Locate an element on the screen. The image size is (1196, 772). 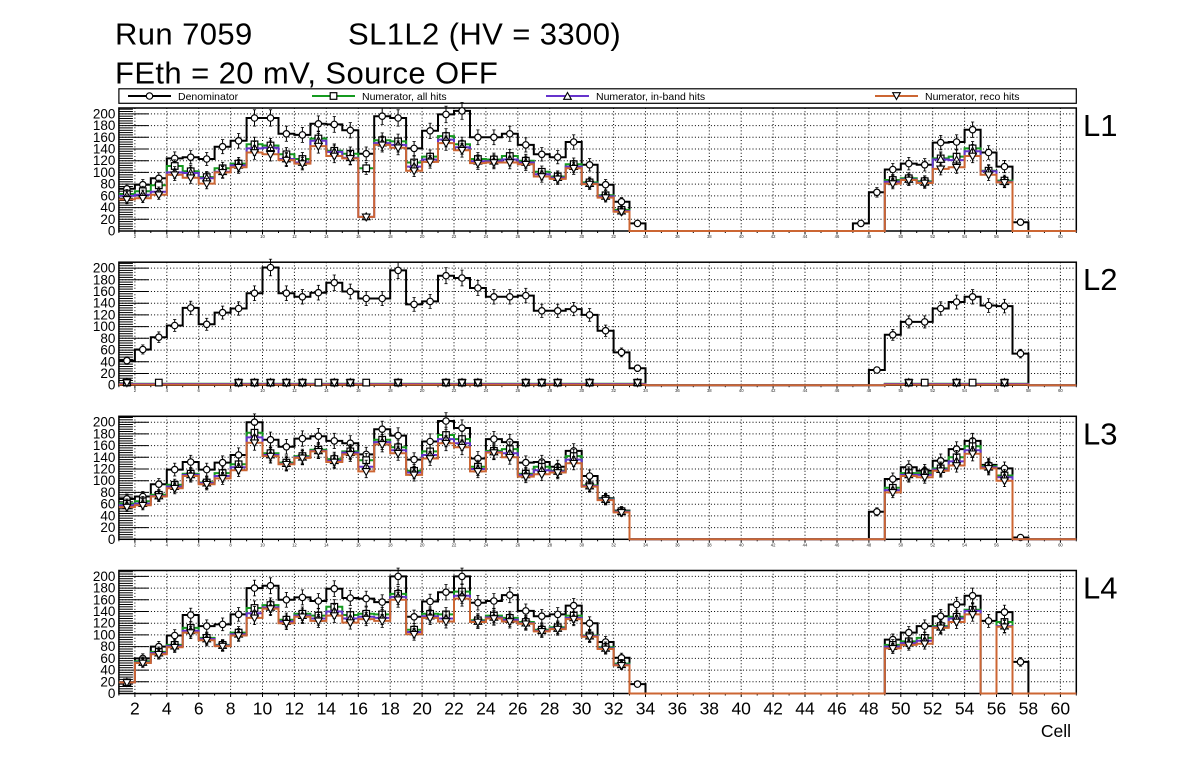
svg-text: L2 is located at coordinates (1100, 279).